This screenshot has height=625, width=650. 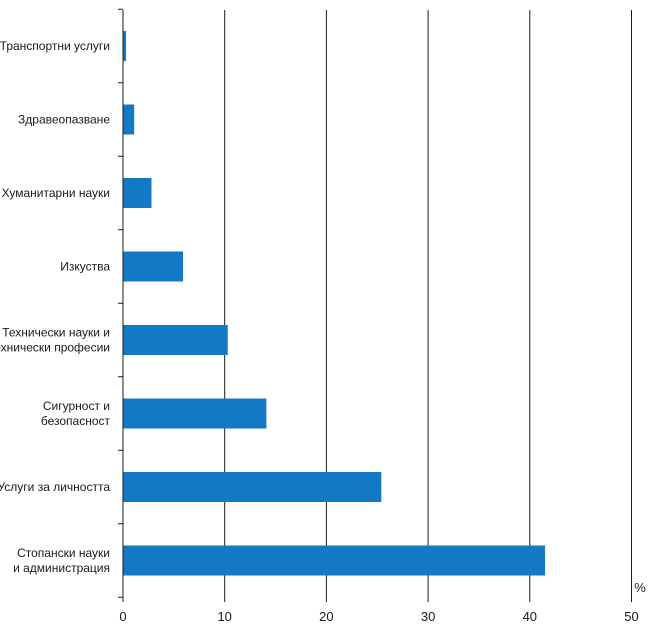 What do you see at coordinates (55, 348) in the screenshot?
I see `category-label: технически професии` at bounding box center [55, 348].